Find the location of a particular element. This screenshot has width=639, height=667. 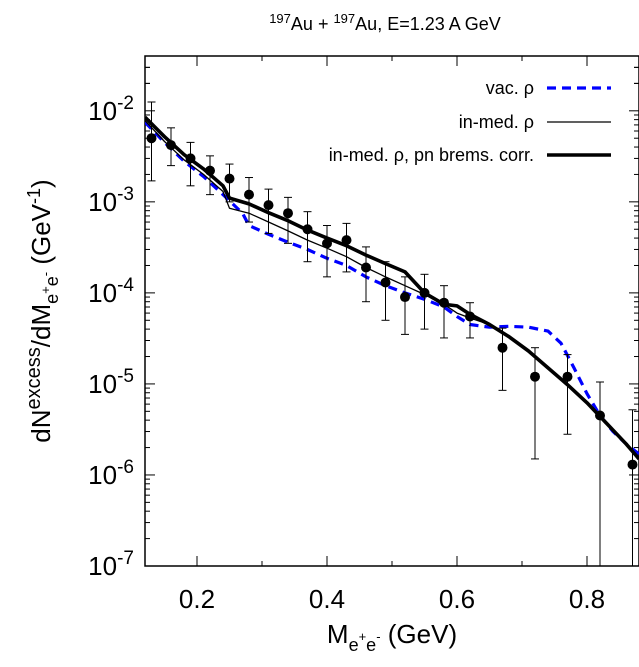

y-tick-label: 10⁻³ is located at coordinates (111, 200).